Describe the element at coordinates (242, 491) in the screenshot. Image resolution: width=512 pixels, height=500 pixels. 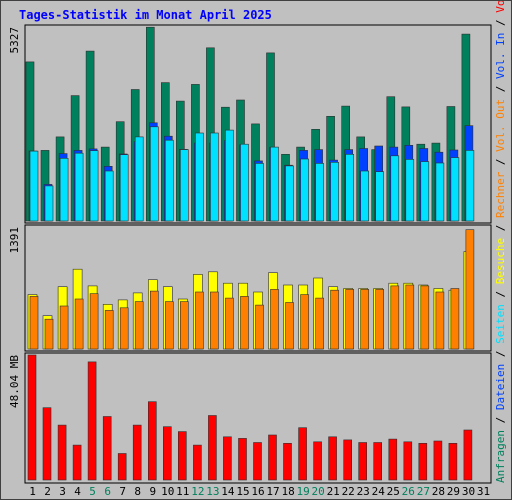
I see `x-tick-day-15: 15` at that location.